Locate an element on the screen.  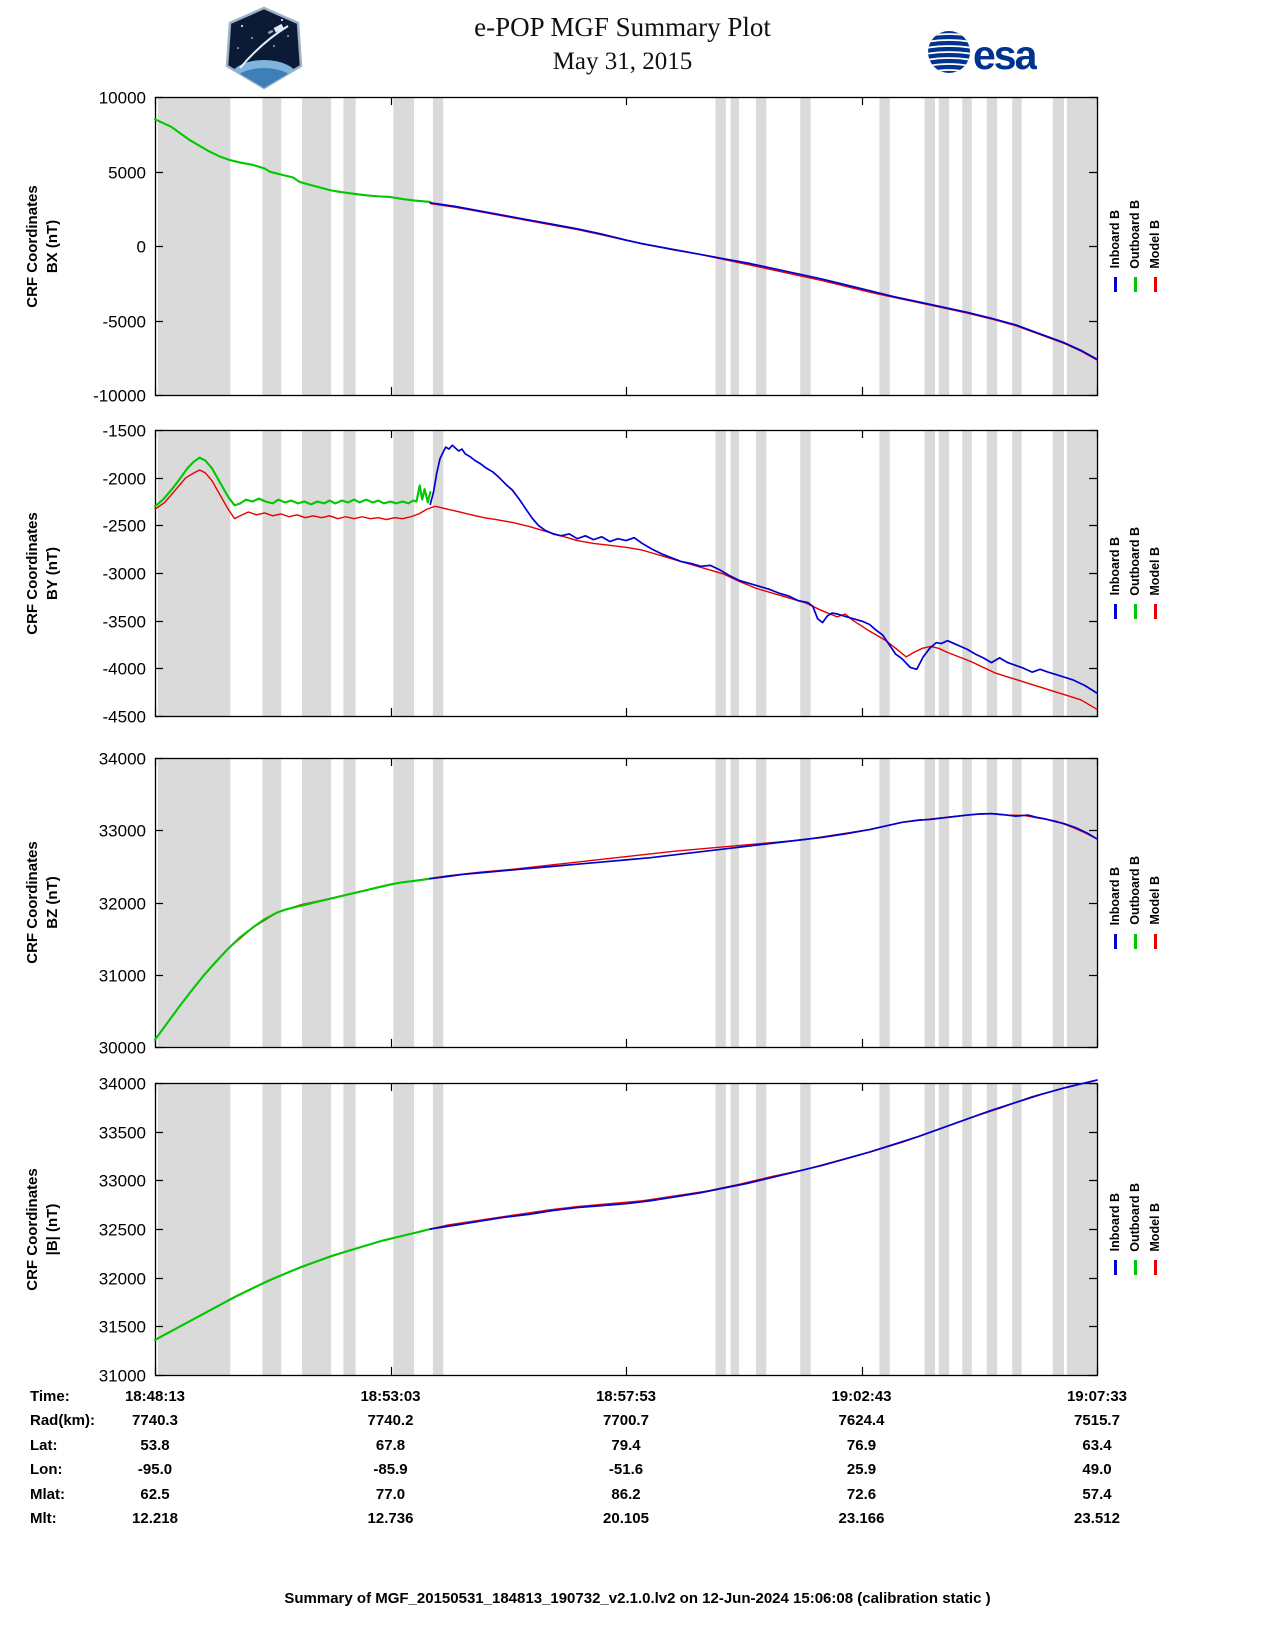
table-cell: -51.6 is located at coordinates (626, 1470).